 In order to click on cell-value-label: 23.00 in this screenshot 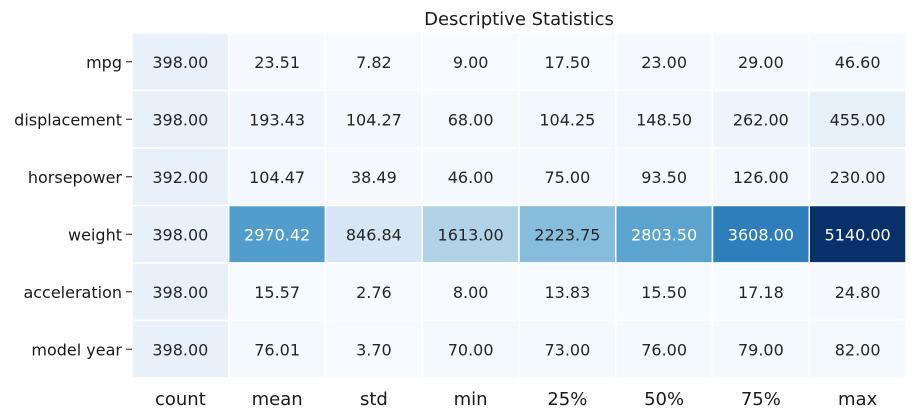, I will do `click(664, 62)`.